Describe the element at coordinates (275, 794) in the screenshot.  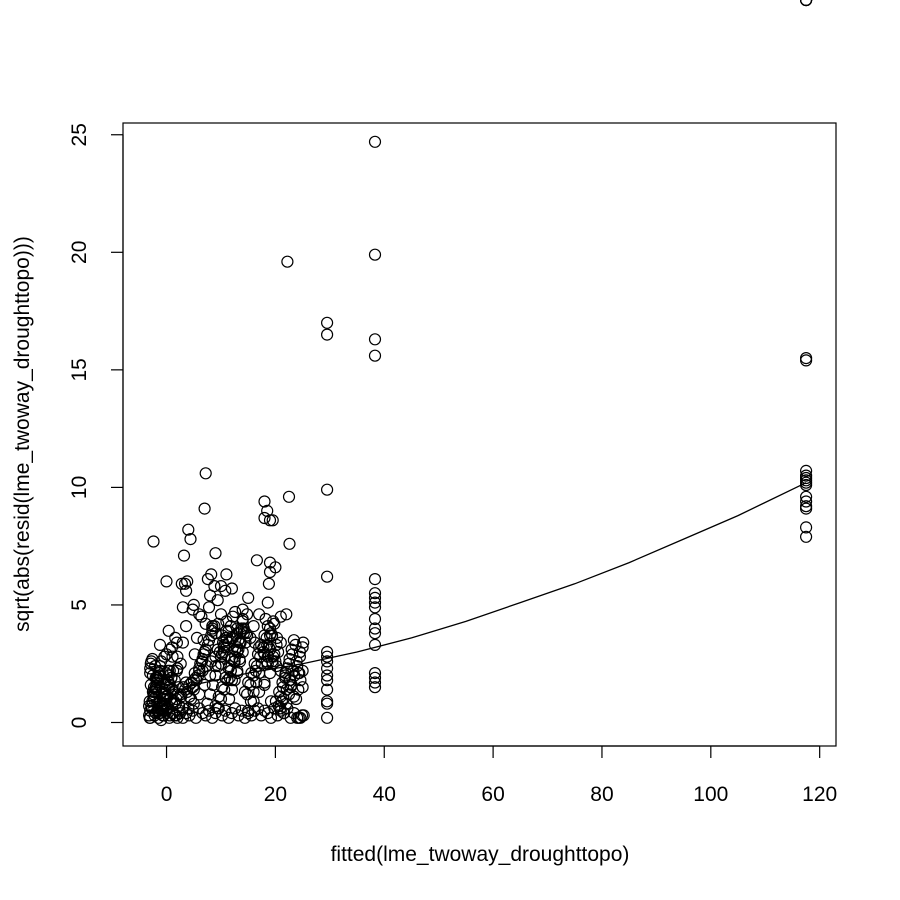
I see `x-tick-label: 20` at that location.